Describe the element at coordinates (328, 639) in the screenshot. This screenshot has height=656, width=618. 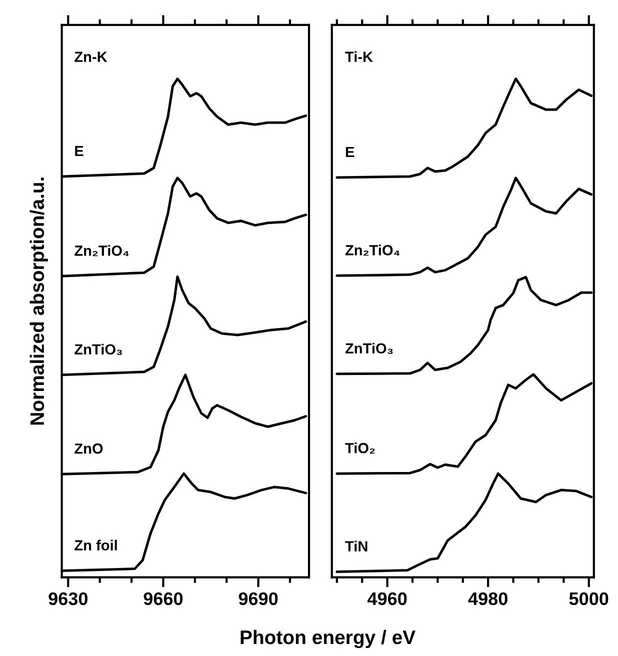
I see `x-axis-title: Photon energy / eV` at that location.